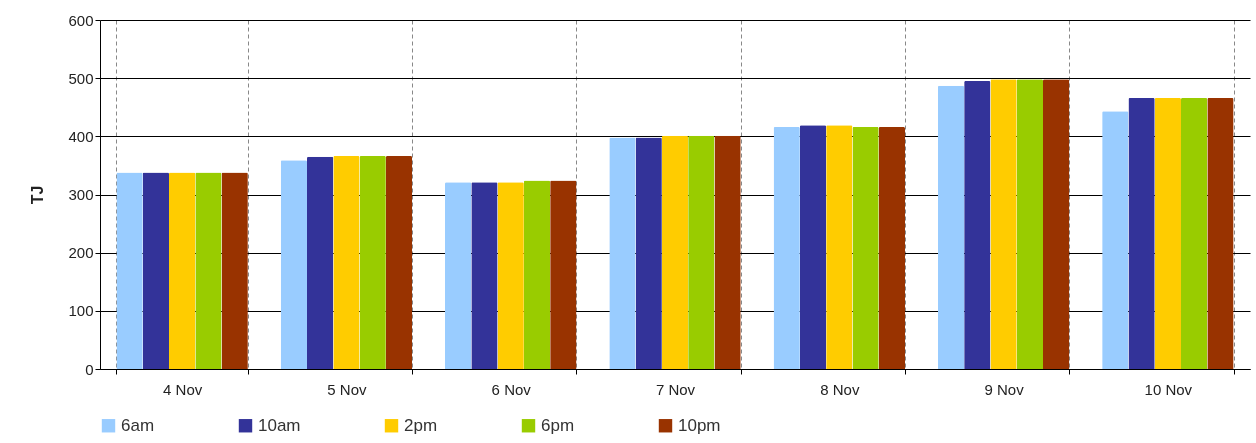 The height and width of the screenshot is (443, 1256). I want to click on y-axis-title: TJ, so click(38, 195).